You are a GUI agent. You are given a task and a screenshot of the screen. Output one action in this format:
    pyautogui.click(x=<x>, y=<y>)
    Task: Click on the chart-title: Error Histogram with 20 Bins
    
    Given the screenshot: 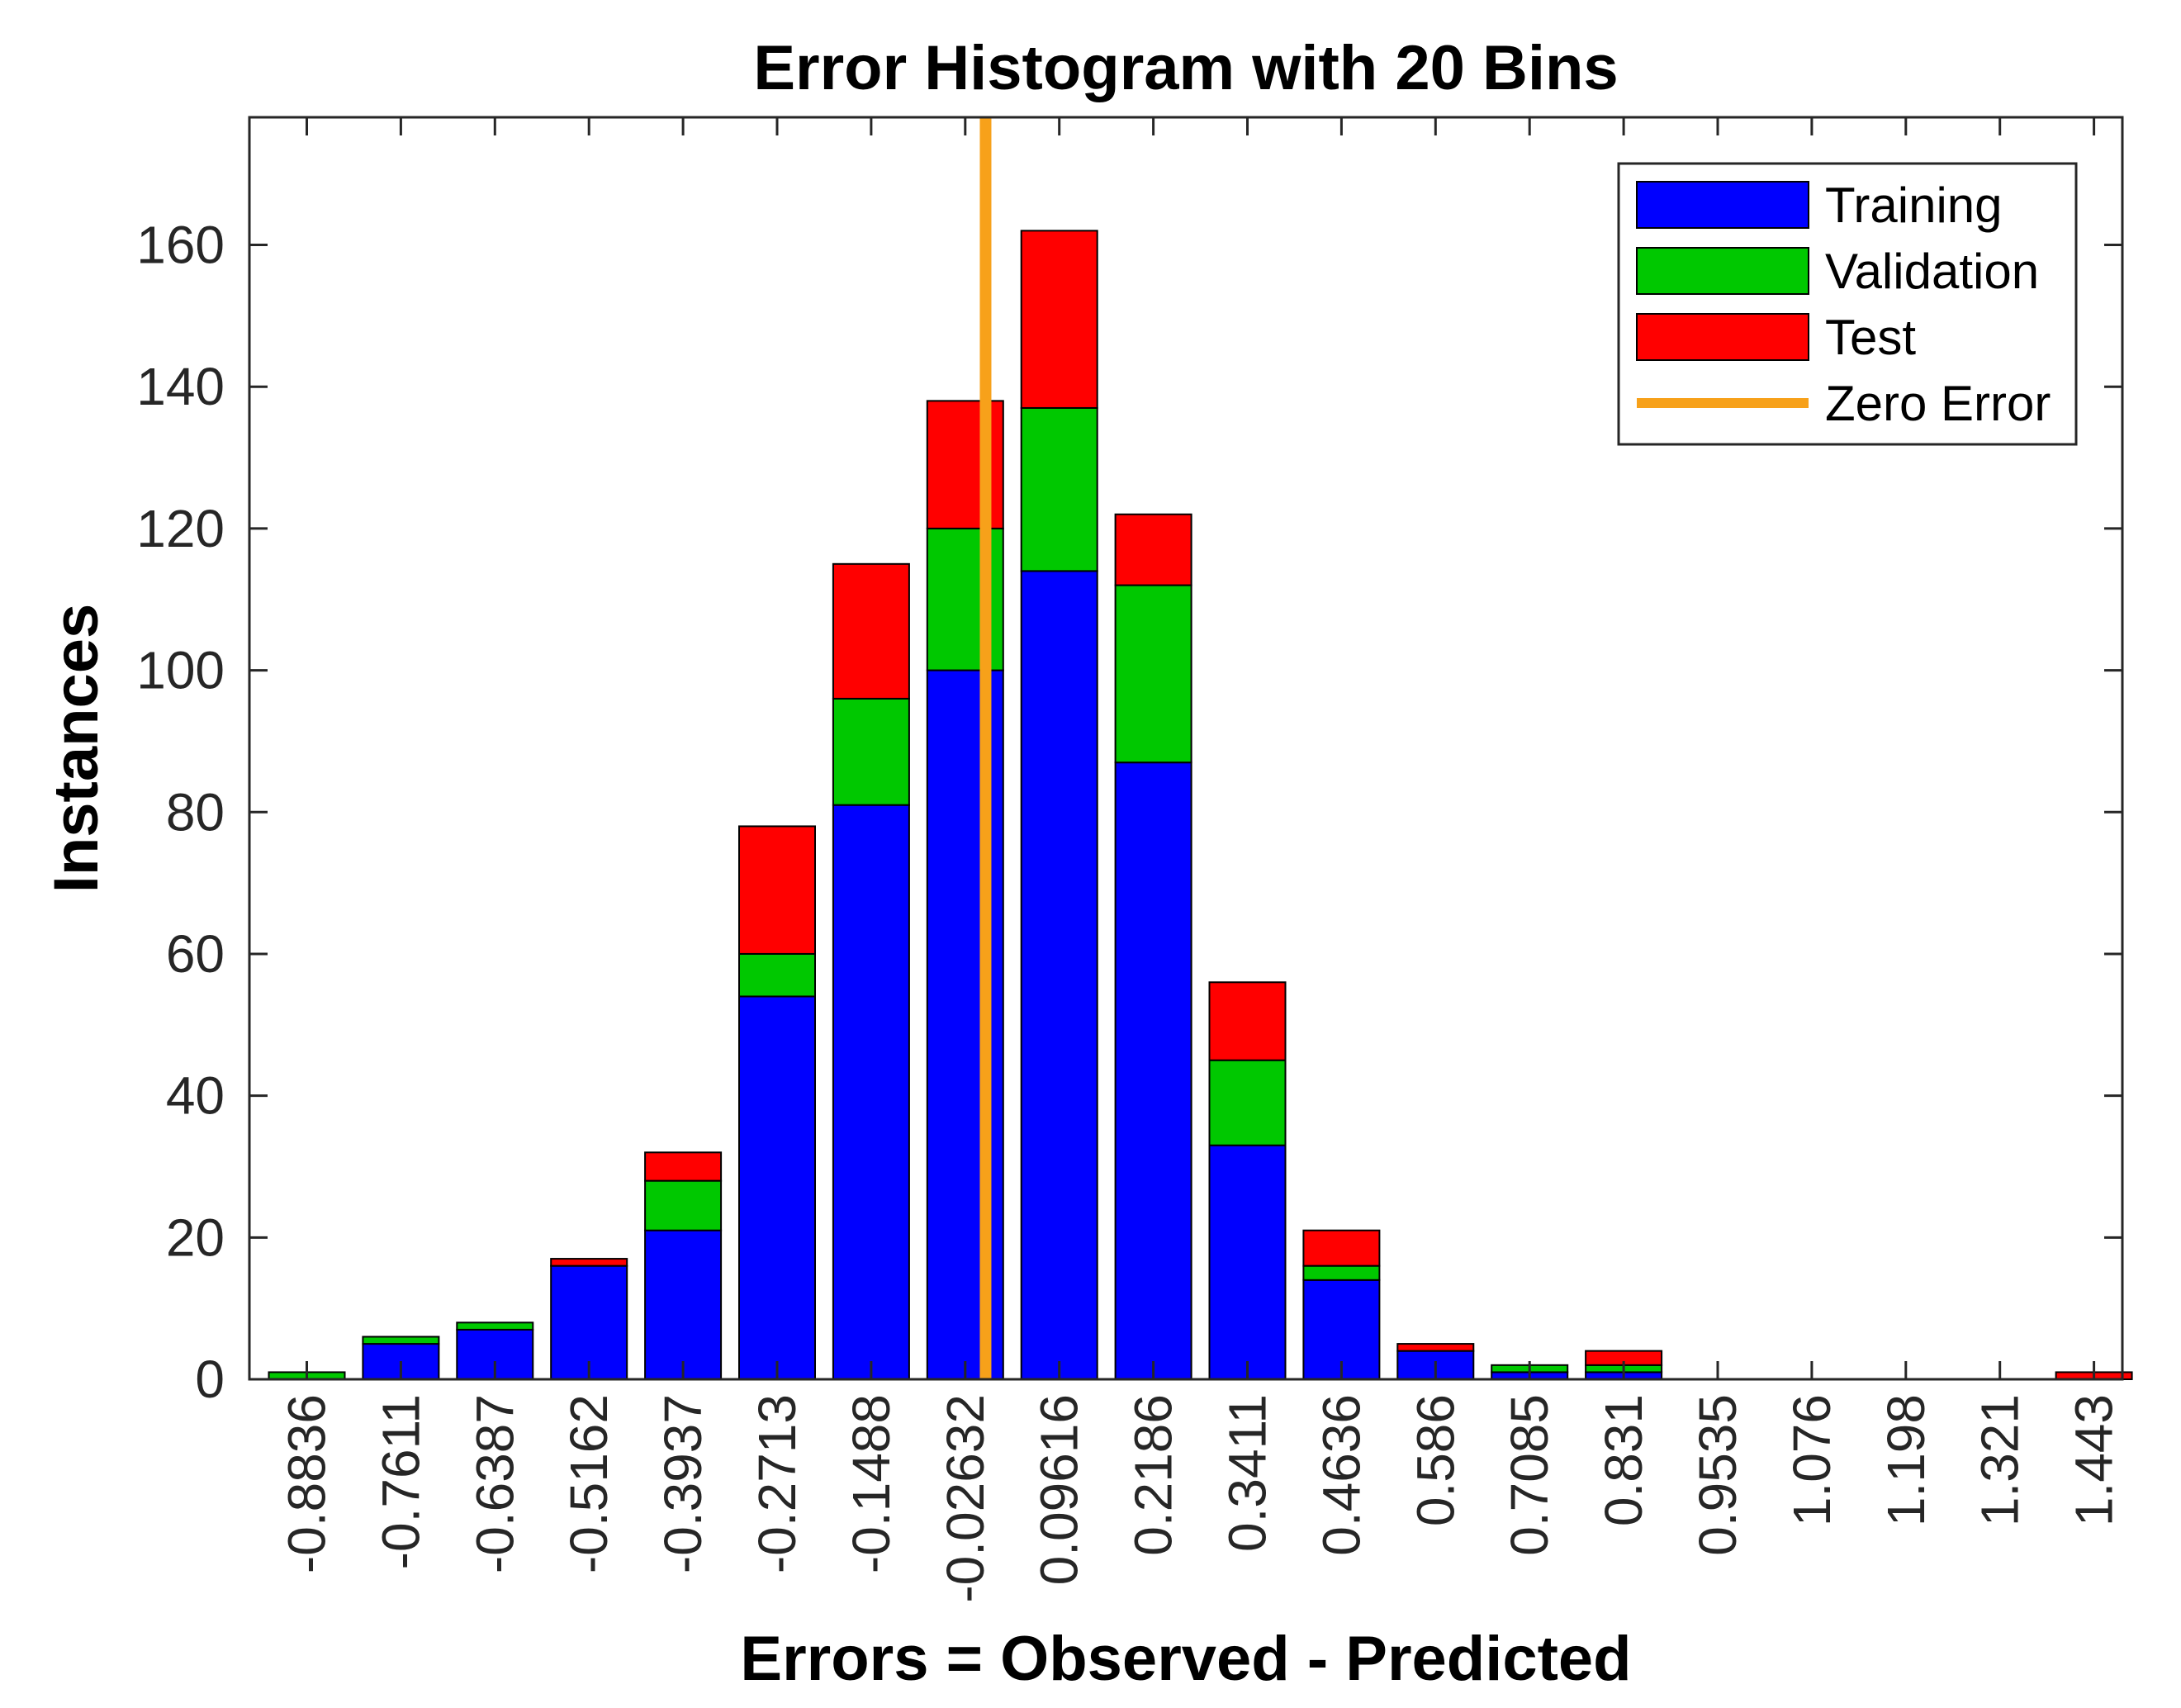 What is the action you would take?
    pyautogui.click(x=1185, y=68)
    